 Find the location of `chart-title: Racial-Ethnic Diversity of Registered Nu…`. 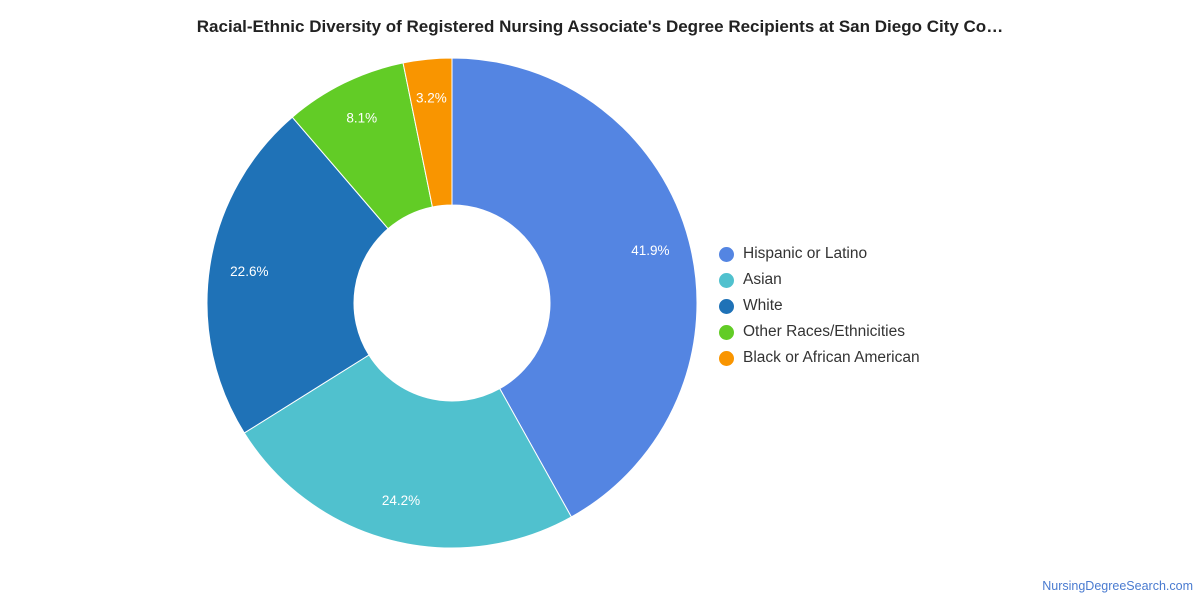

chart-title: Racial-Ethnic Diversity of Registered Nu… is located at coordinates (600, 26).